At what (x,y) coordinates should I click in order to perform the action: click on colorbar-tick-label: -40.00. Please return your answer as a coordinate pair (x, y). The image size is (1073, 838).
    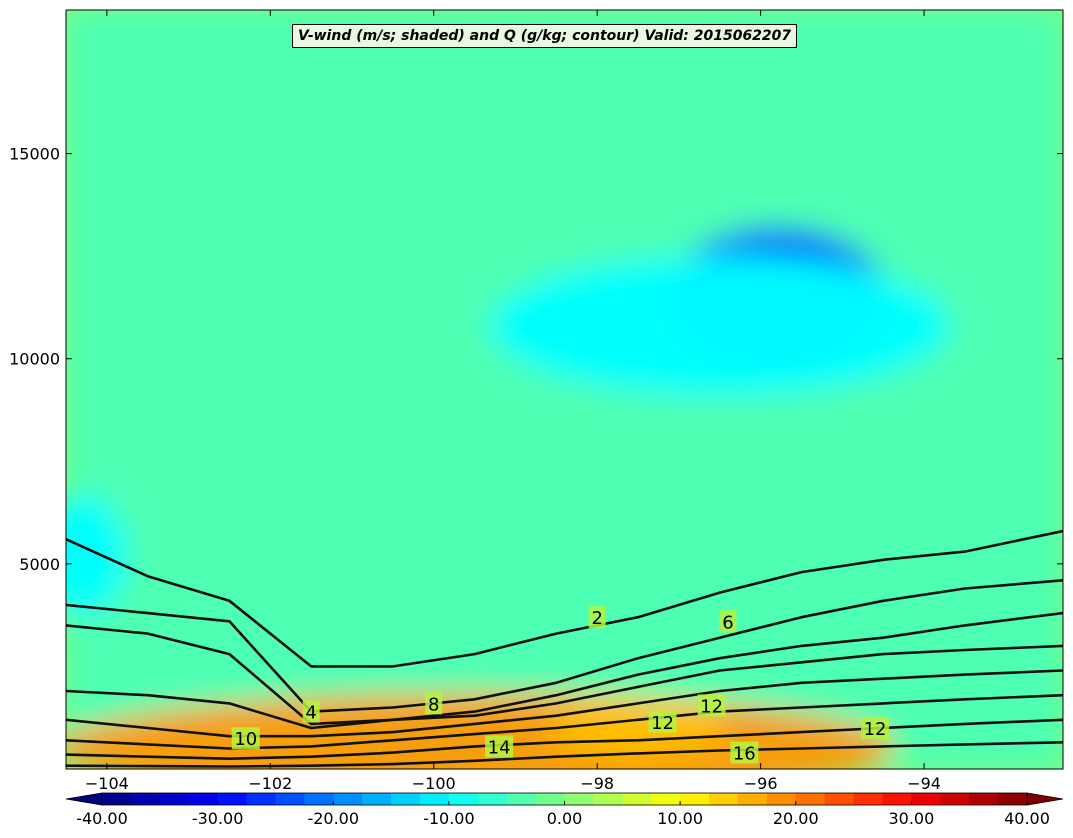
    Looking at the image, I should click on (102, 818).